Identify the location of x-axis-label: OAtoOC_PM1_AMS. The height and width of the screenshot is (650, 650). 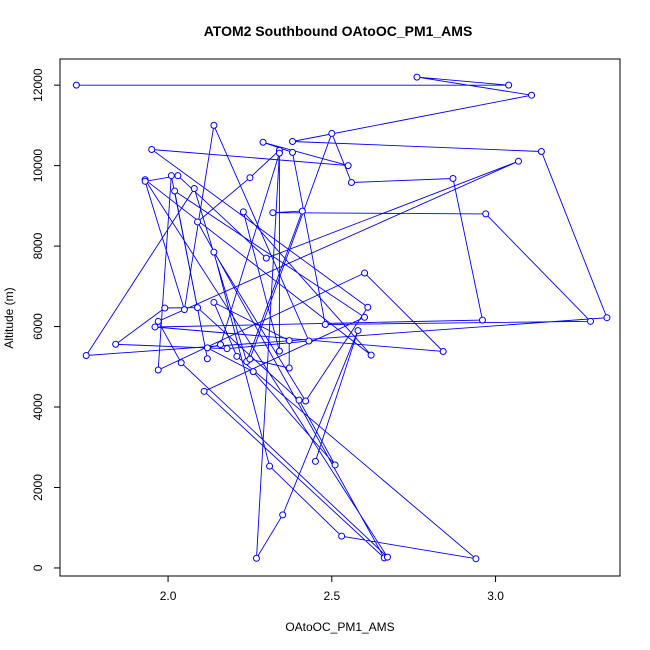
(339, 627).